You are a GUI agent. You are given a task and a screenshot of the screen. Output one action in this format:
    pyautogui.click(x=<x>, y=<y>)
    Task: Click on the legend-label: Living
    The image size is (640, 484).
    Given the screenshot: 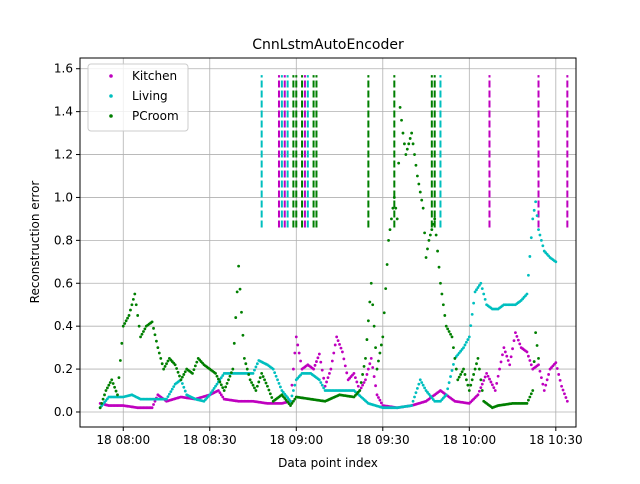 What is the action you would take?
    pyautogui.click(x=150, y=96)
    